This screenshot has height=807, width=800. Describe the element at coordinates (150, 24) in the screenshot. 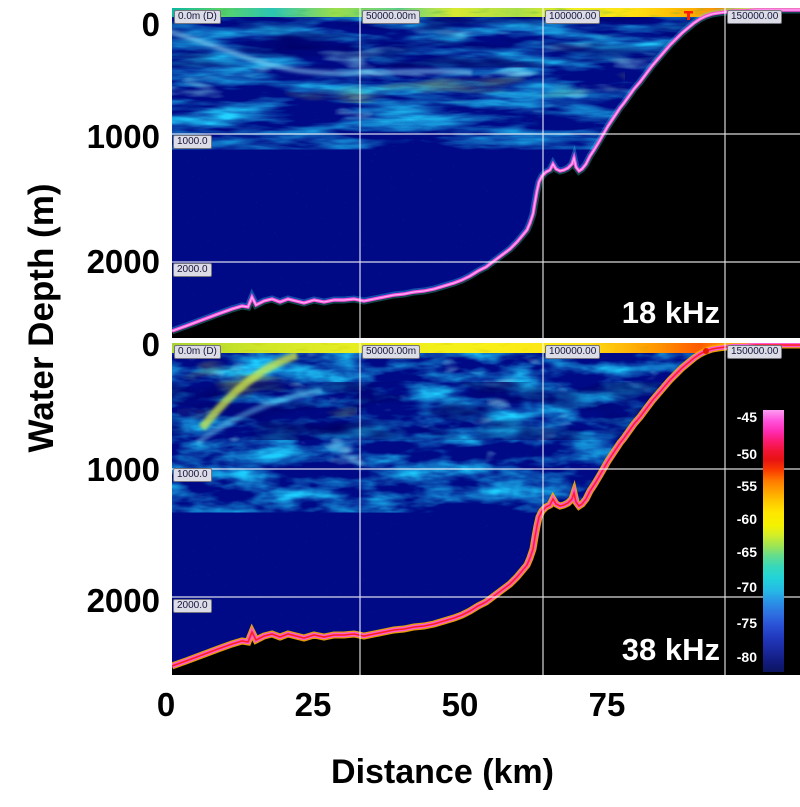

I see `y-tick-top-0: 0` at that location.